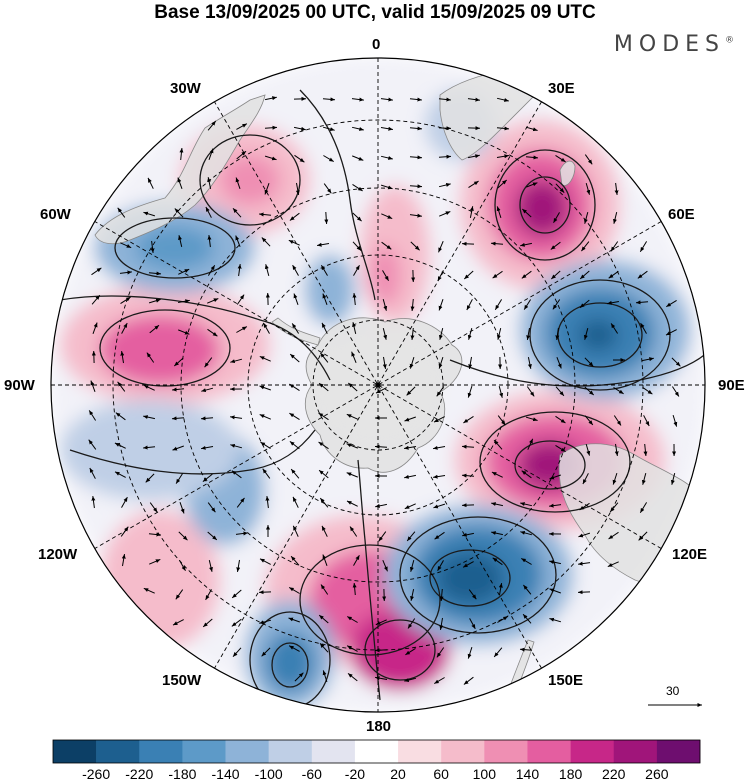 This screenshot has width=750, height=784. What do you see at coordinates (19, 385) in the screenshot?
I see `label-90w: 90W` at bounding box center [19, 385].